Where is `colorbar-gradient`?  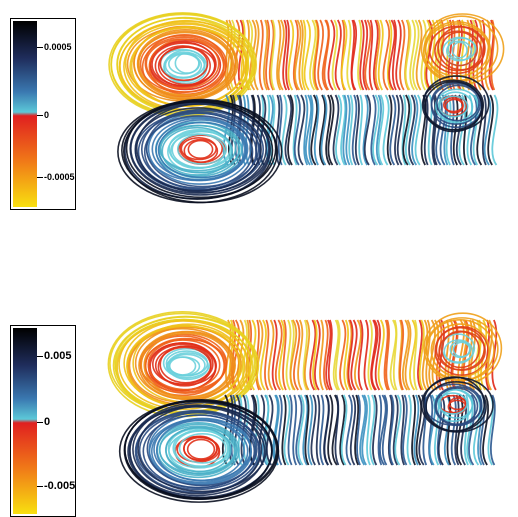 colorbar-gradient is located at coordinates (25, 114).